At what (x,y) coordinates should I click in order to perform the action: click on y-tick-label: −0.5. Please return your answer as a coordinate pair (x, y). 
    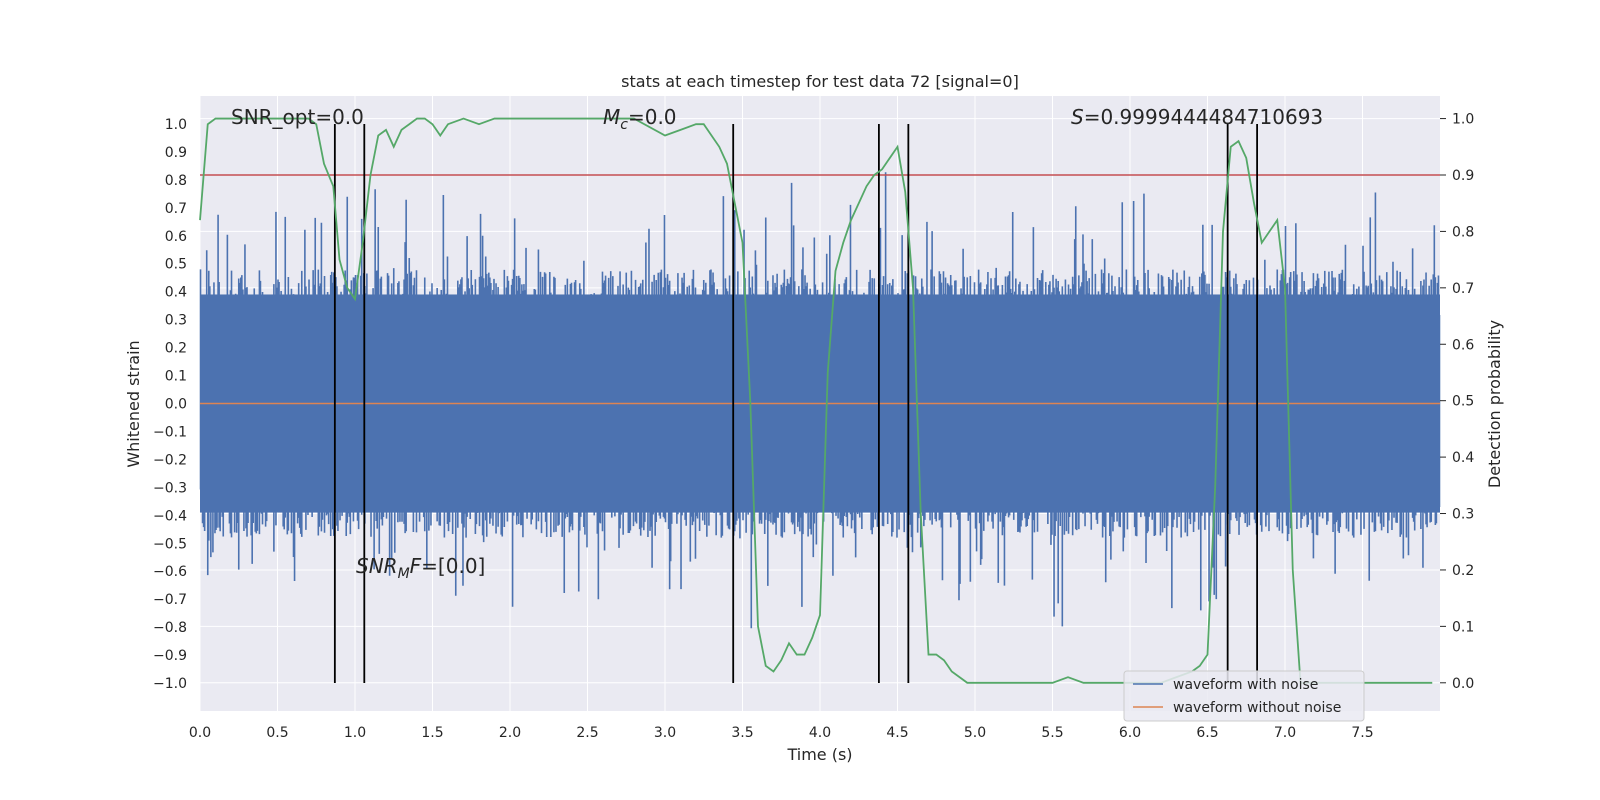
    Looking at the image, I should click on (170, 544).